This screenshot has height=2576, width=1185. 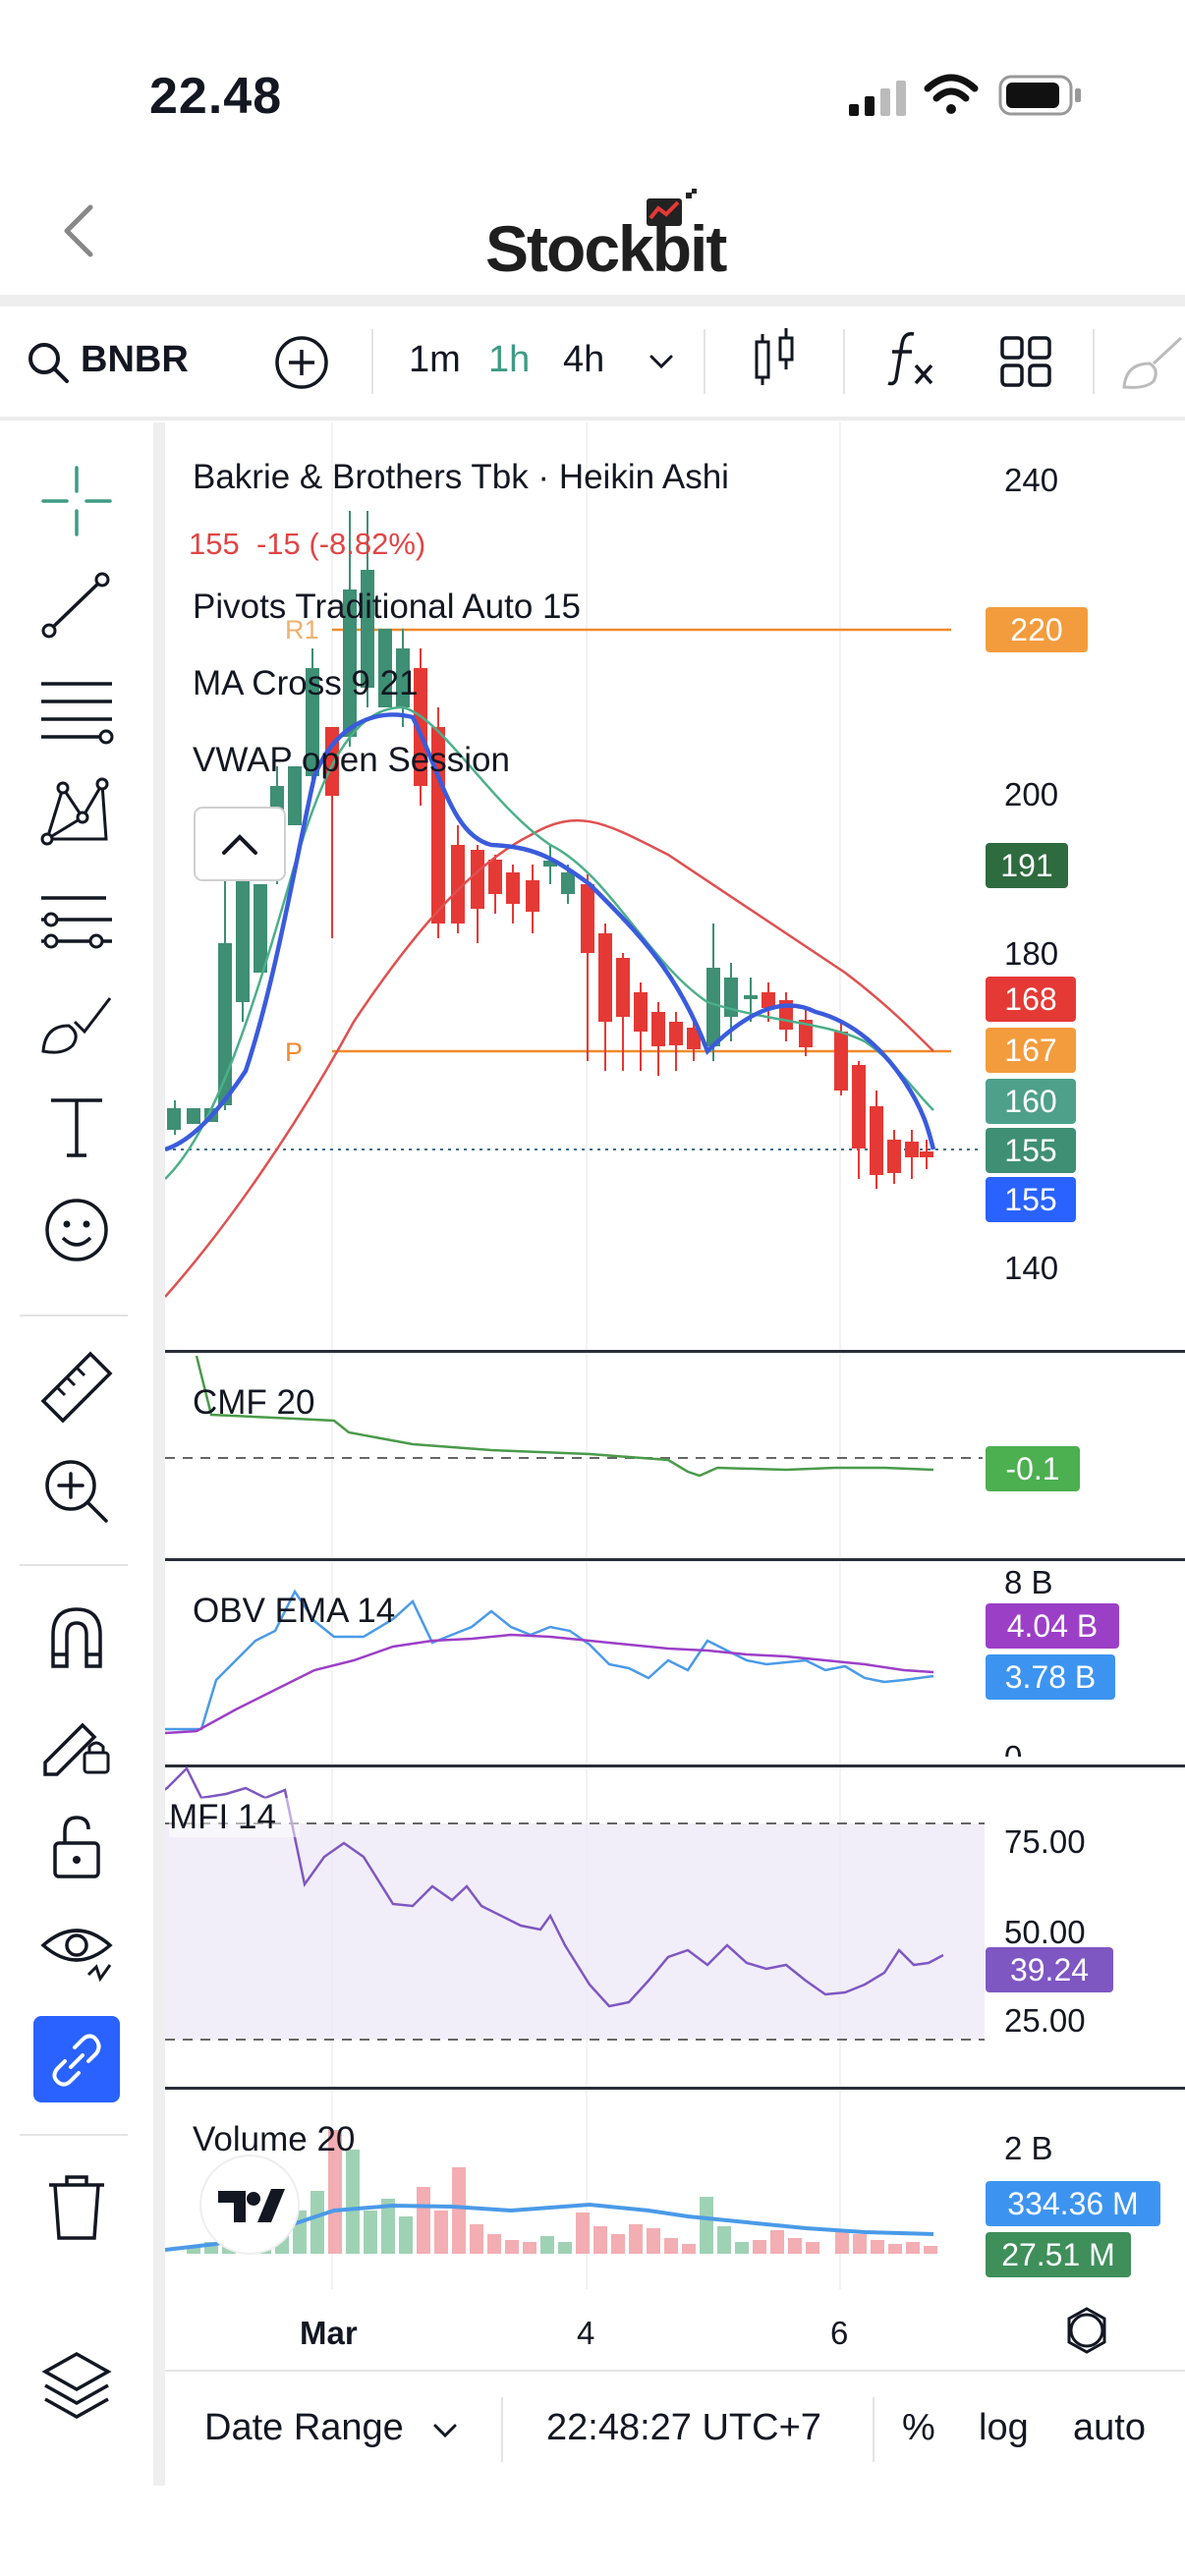 What do you see at coordinates (302, 629) in the screenshot?
I see `pivot-r1-label: R1` at bounding box center [302, 629].